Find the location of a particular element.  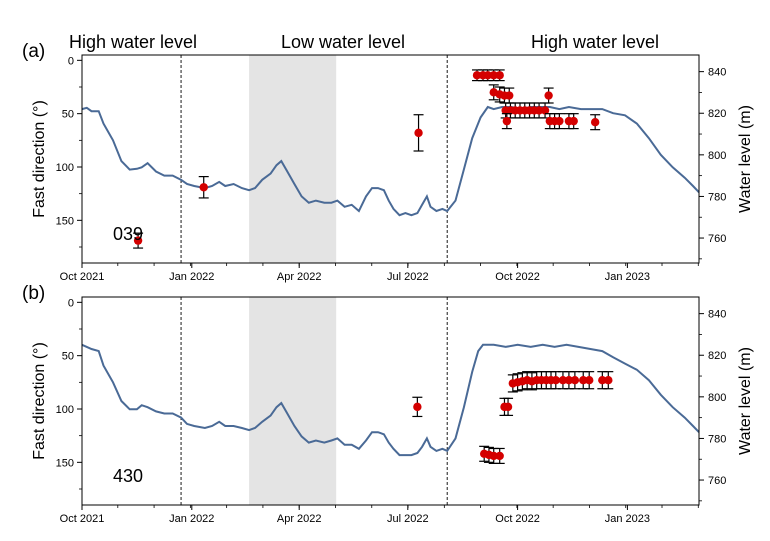

region-label-low: Low water level is located at coordinates (343, 42).